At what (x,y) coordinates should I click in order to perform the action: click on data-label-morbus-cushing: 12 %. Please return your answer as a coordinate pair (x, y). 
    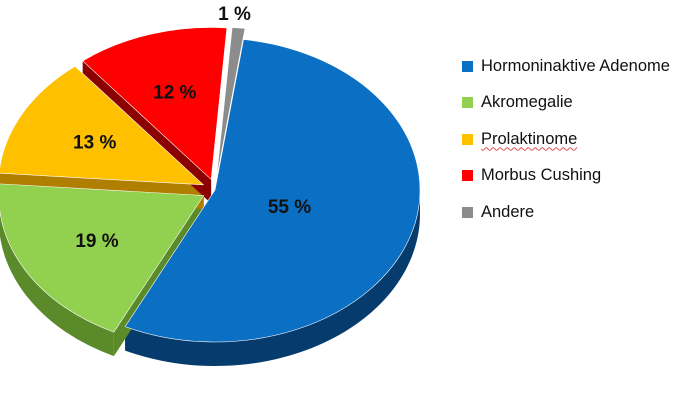
    Looking at the image, I should click on (174, 92).